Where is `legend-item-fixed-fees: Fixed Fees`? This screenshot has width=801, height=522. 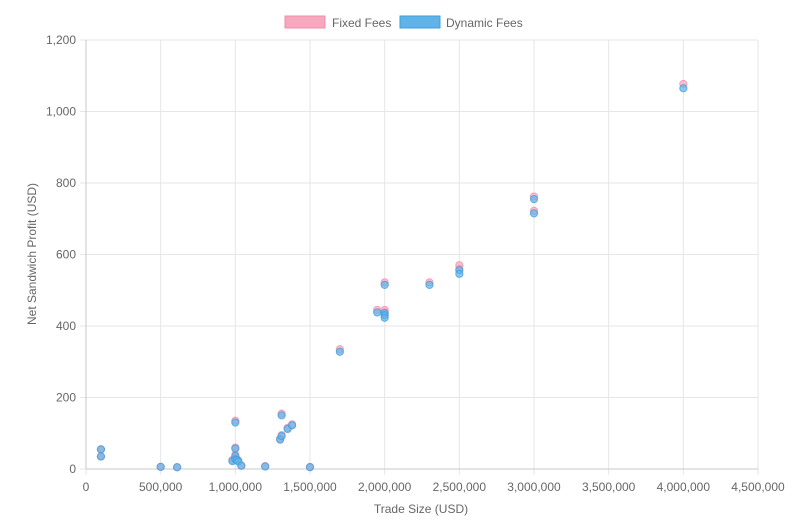
legend-item-fixed-fees: Fixed Fees is located at coordinates (337, 22).